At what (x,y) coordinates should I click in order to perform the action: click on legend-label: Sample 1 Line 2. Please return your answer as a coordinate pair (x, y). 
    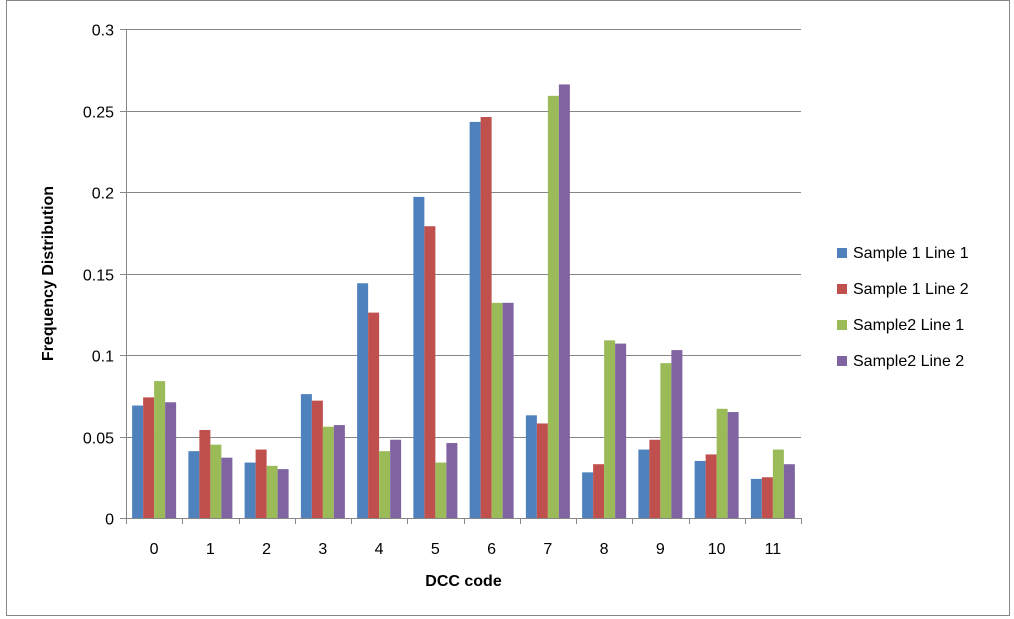
    Looking at the image, I should click on (911, 289).